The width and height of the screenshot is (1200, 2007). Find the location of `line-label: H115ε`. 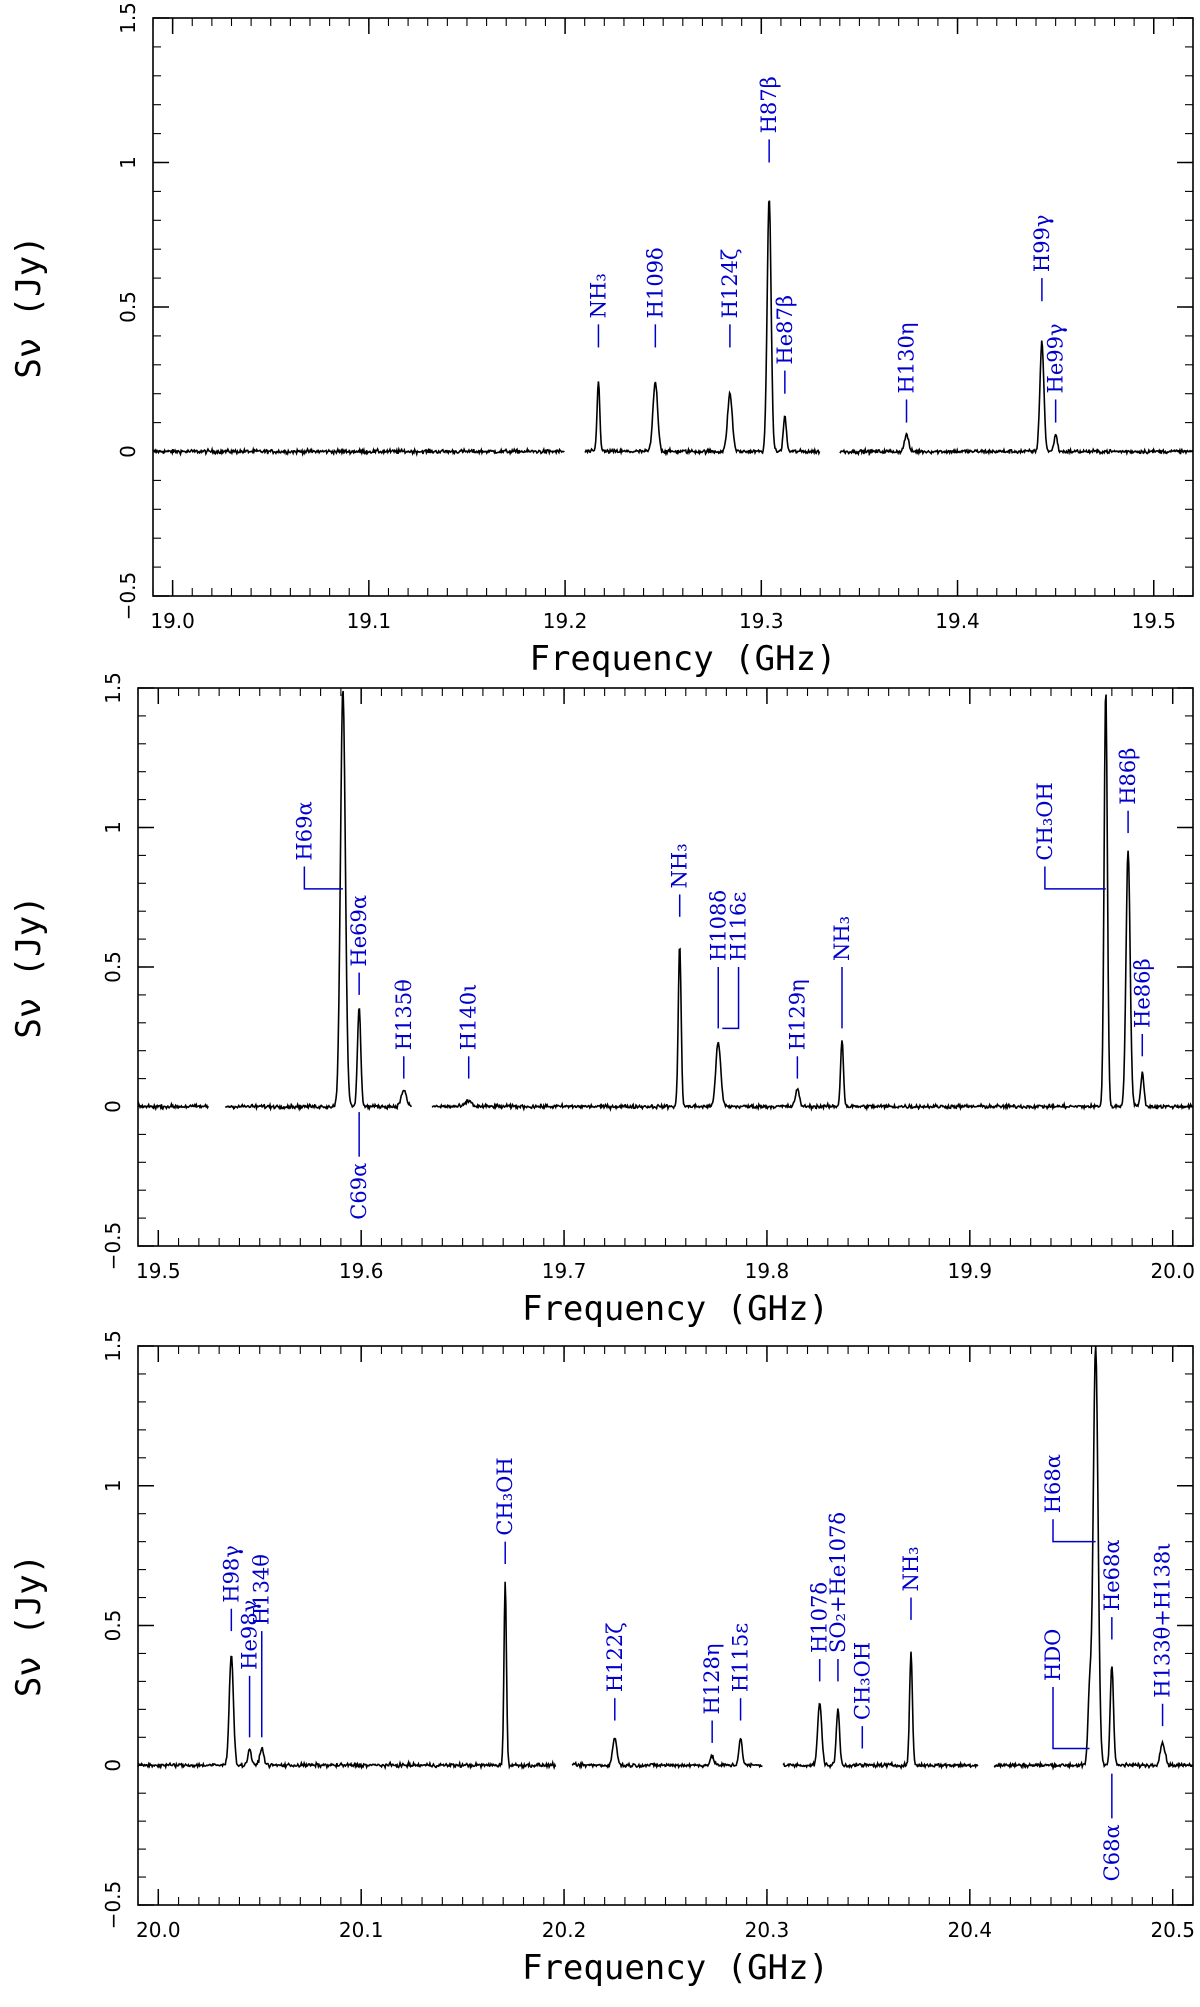

line-label: H115ε is located at coordinates (741, 1657).